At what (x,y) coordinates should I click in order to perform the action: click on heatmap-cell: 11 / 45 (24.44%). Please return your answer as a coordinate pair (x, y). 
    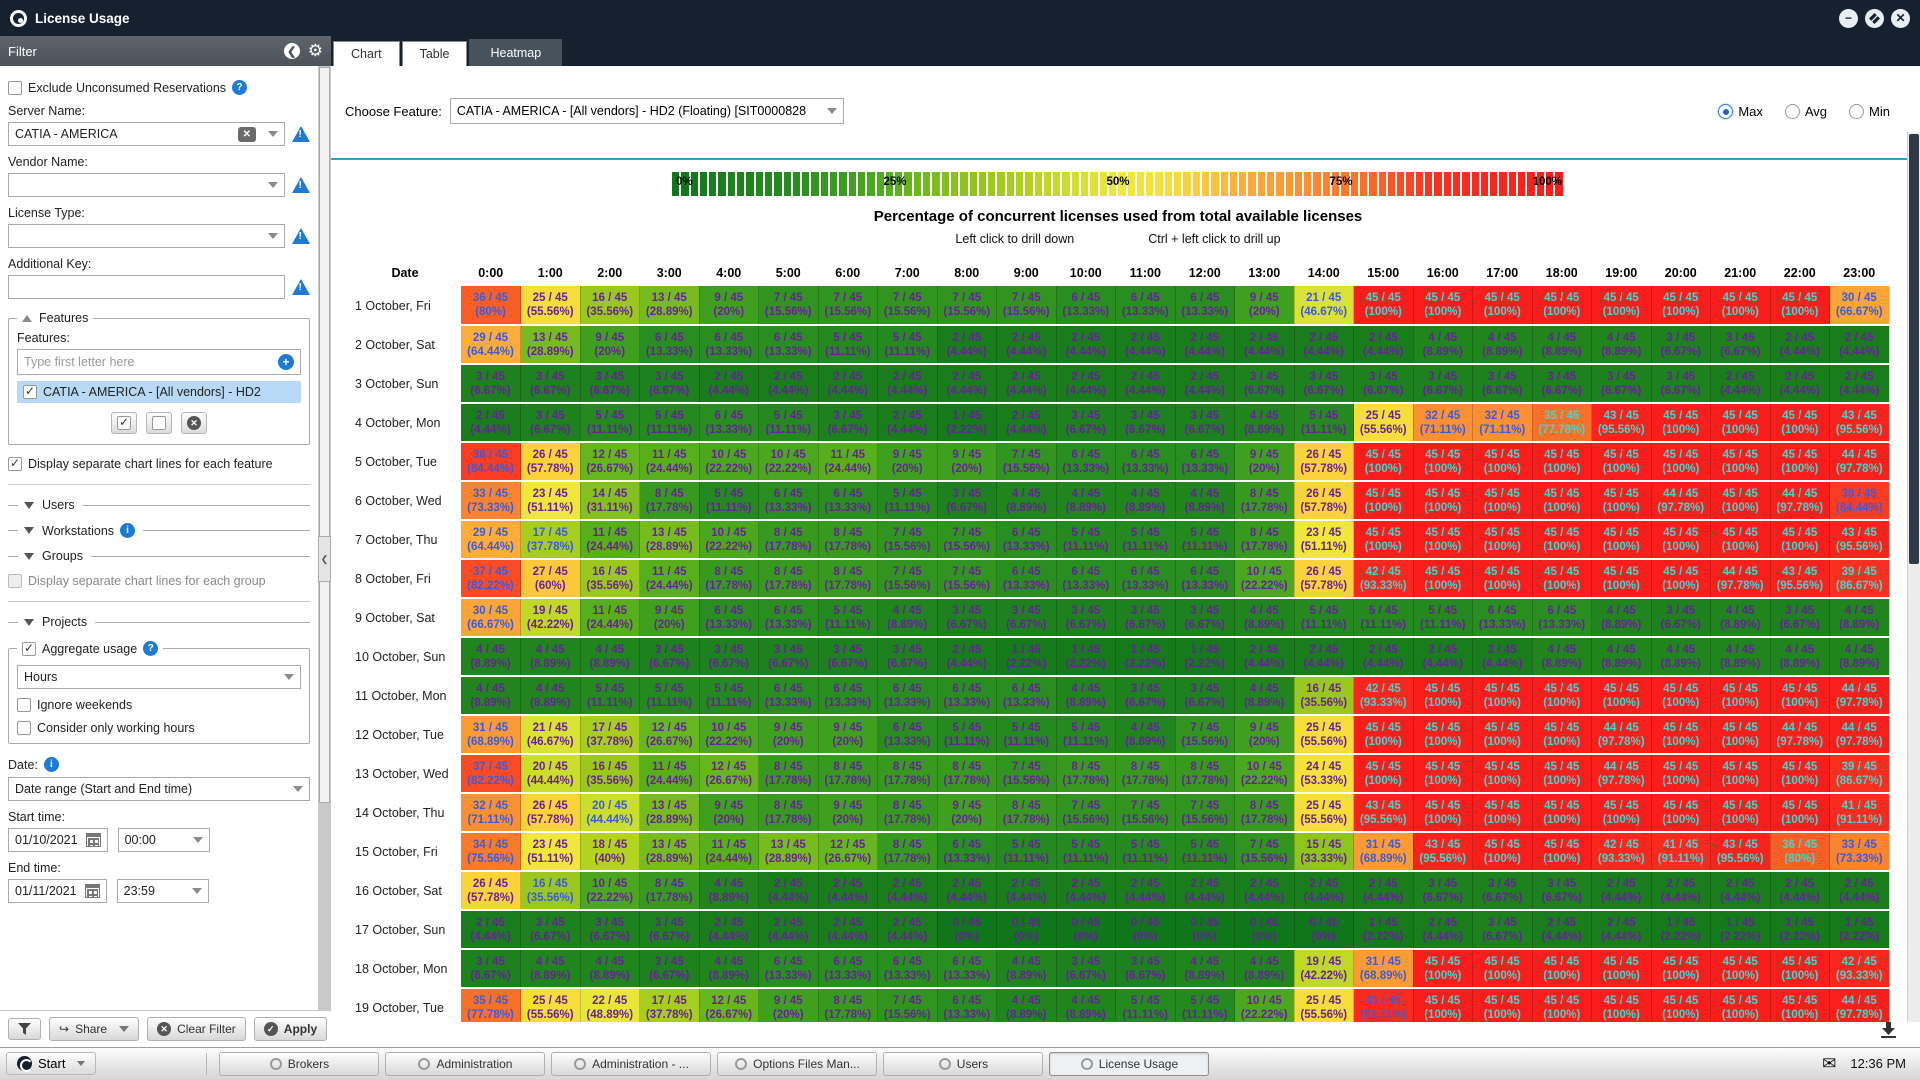
    Looking at the image, I should click on (669, 774).